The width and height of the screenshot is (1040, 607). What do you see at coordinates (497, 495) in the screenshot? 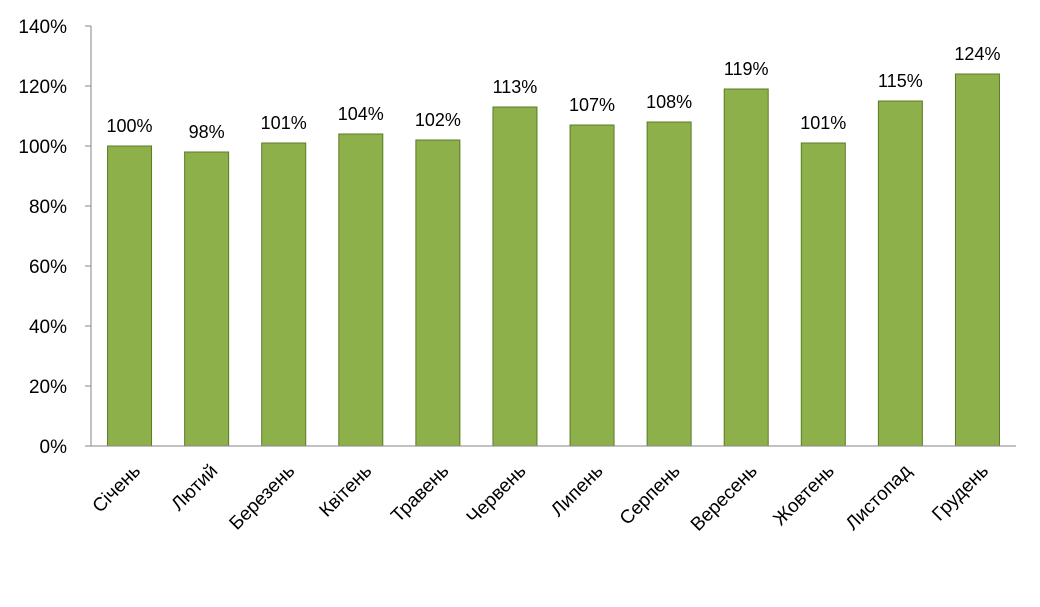
I see `x-category-label: Червень` at bounding box center [497, 495].